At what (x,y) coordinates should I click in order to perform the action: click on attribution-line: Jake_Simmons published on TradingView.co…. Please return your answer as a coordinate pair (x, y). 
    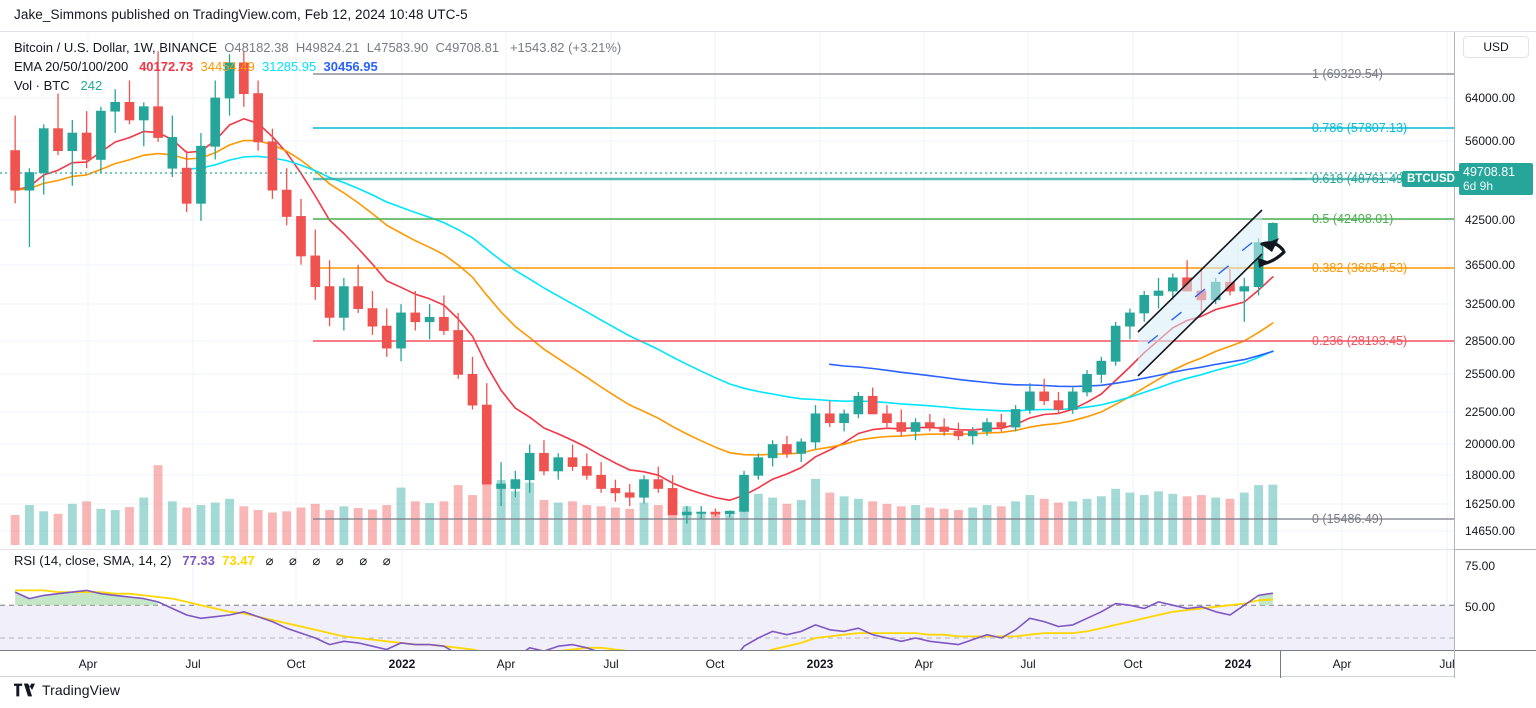
    Looking at the image, I should click on (241, 14).